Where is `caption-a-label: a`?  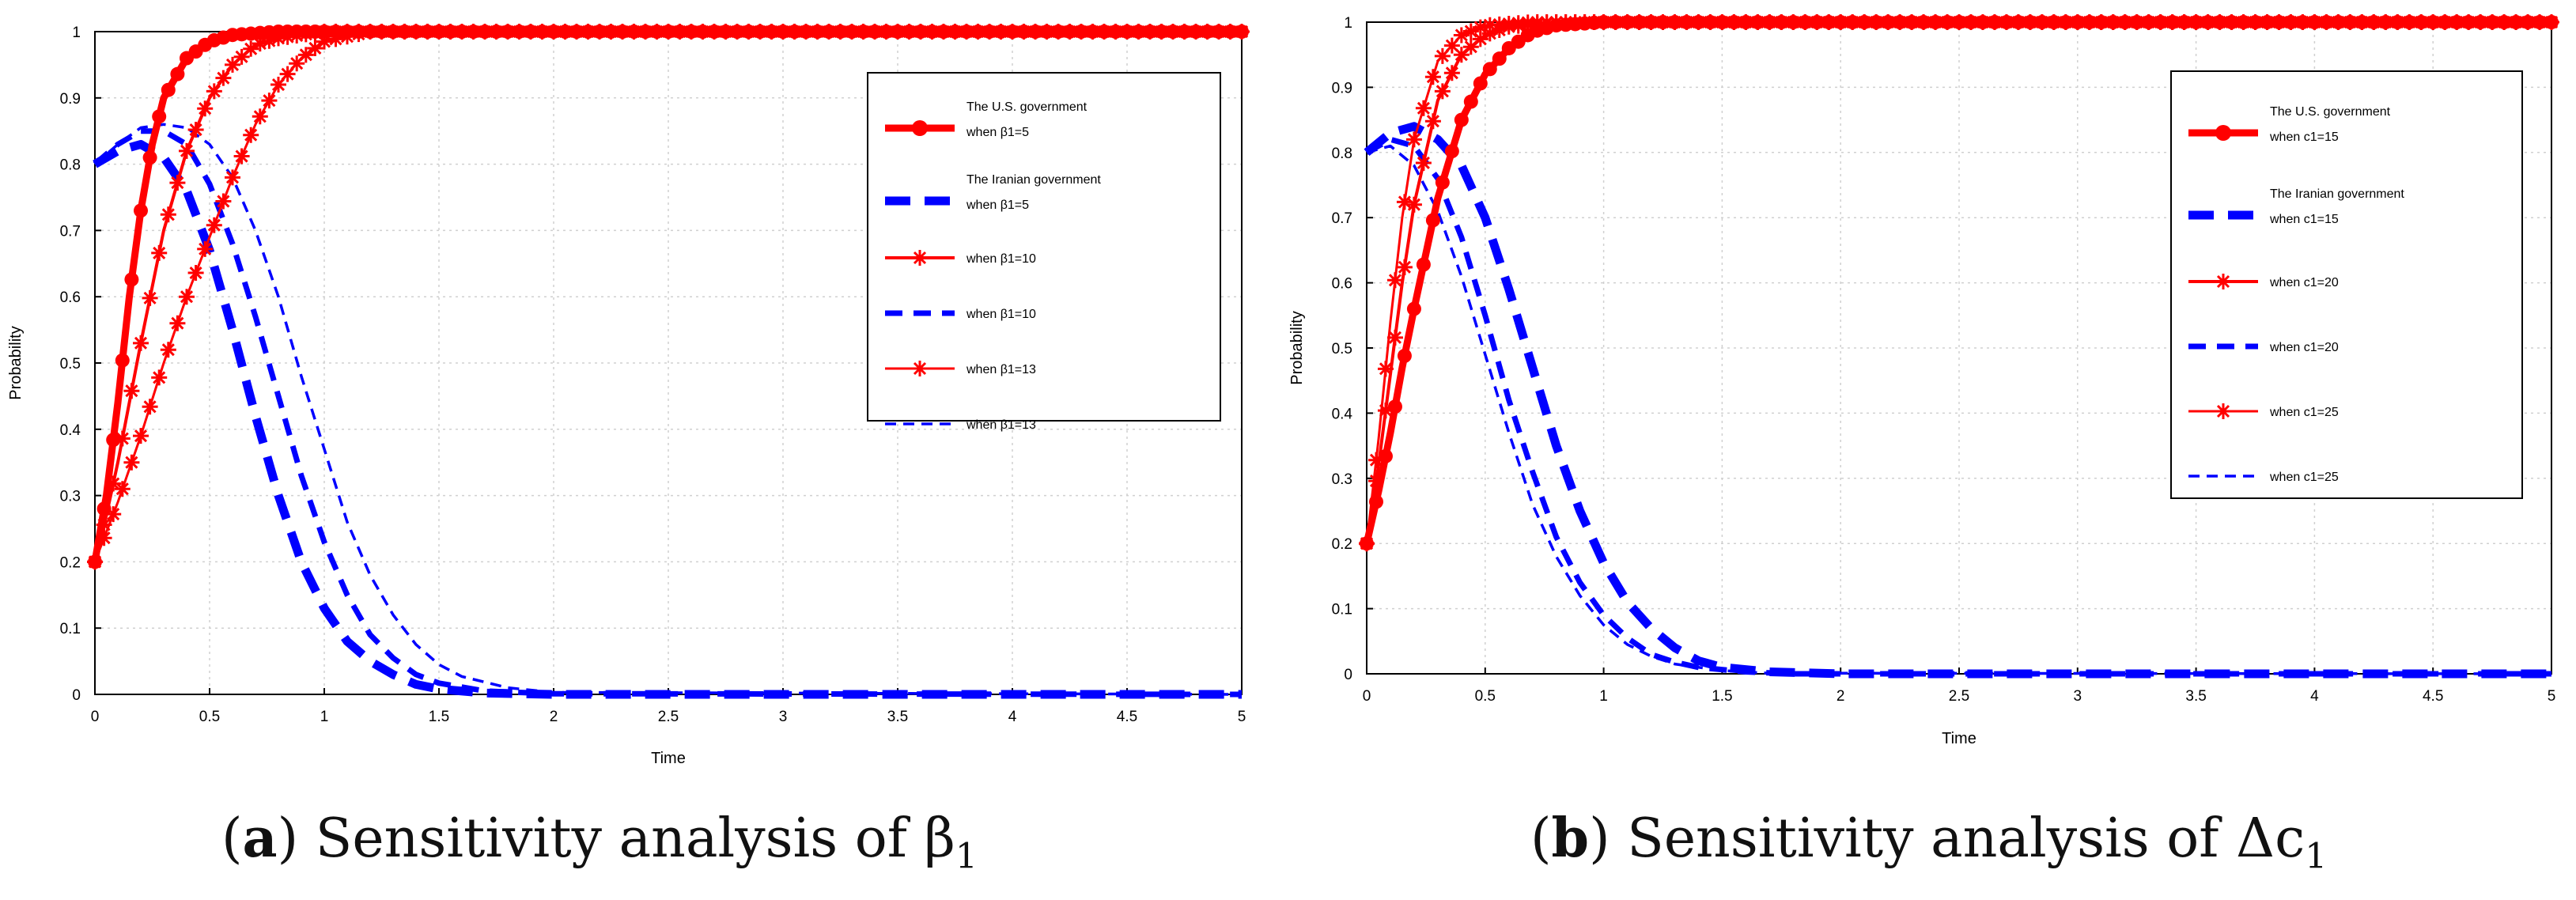 caption-a-label: a is located at coordinates (260, 838).